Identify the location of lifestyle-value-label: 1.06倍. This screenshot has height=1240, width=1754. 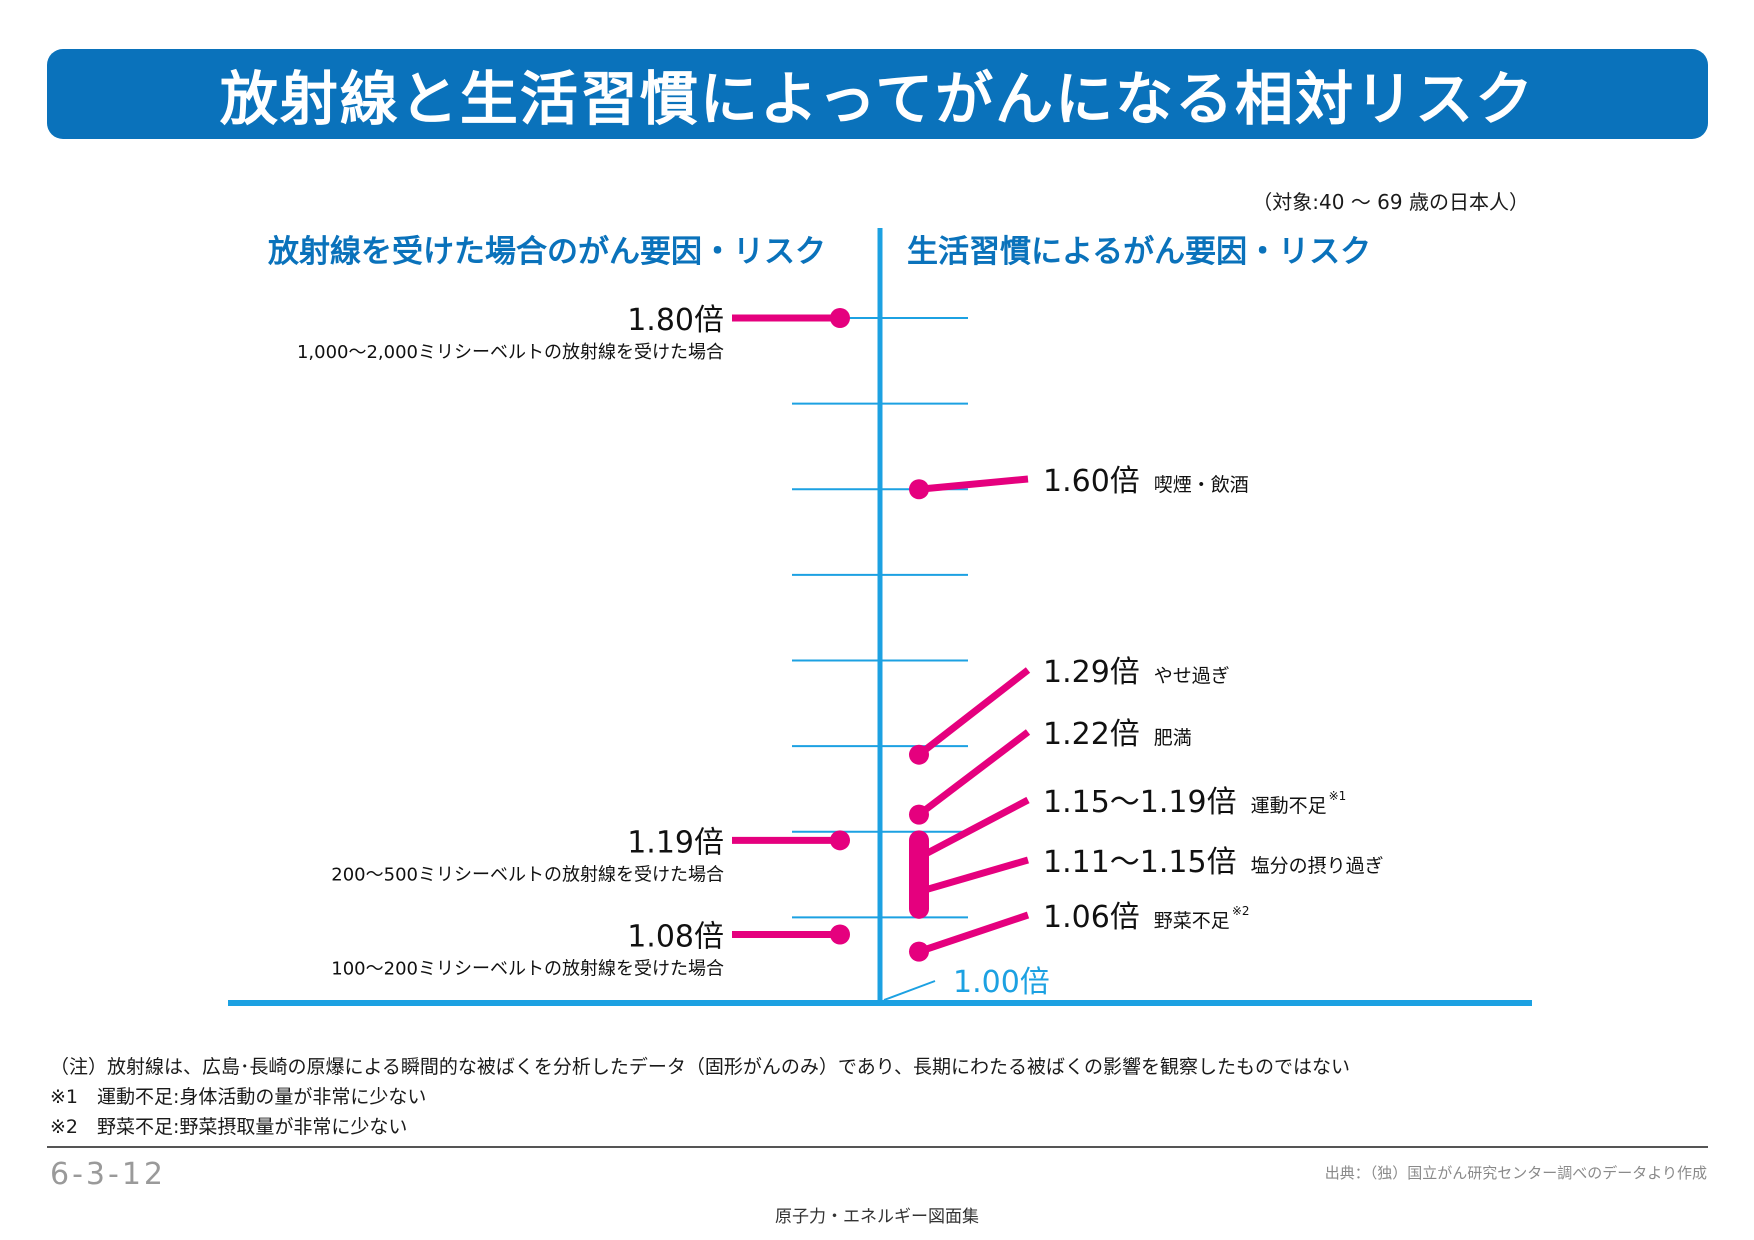
(1091, 917).